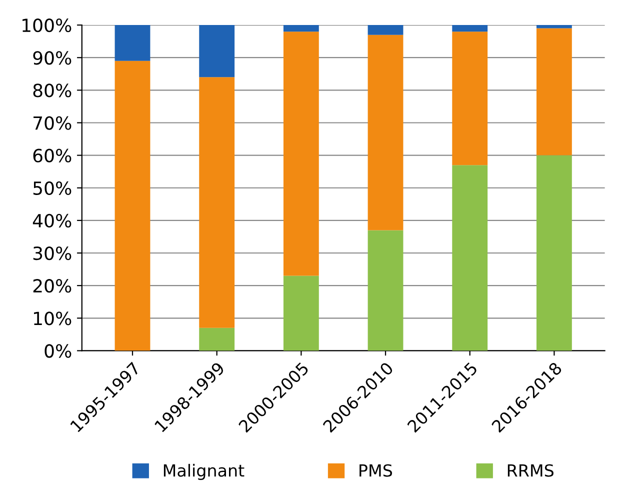 The image size is (630, 501). Describe the element at coordinates (376, 470) in the screenshot. I see `legend-label: PMS` at that location.